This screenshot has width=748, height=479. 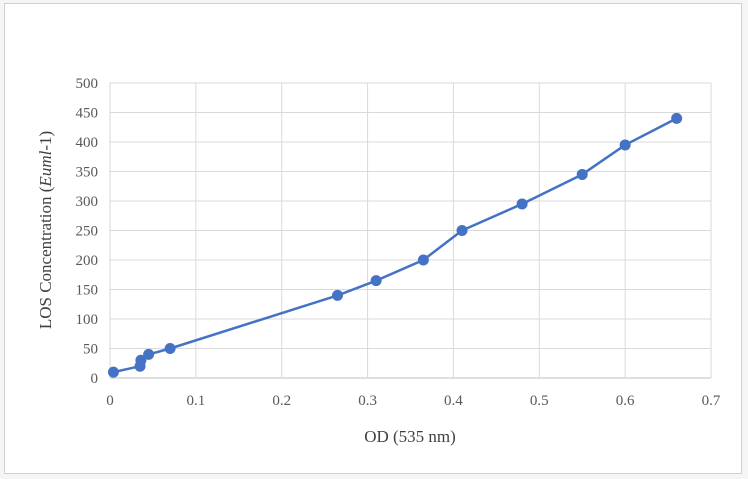 I want to click on x-tick-label: 0, so click(x=110, y=401).